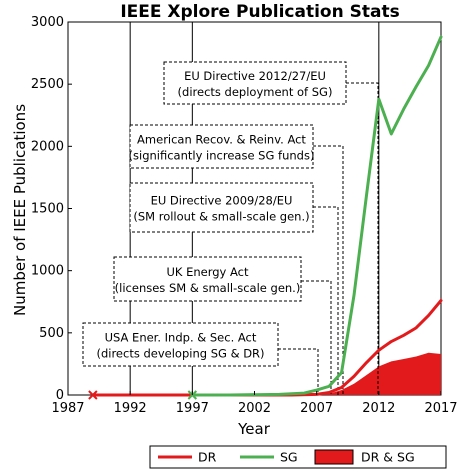 The image size is (474, 471). I want to click on annotation-title-0: EU Directive 2012/27/EU, so click(255, 76).